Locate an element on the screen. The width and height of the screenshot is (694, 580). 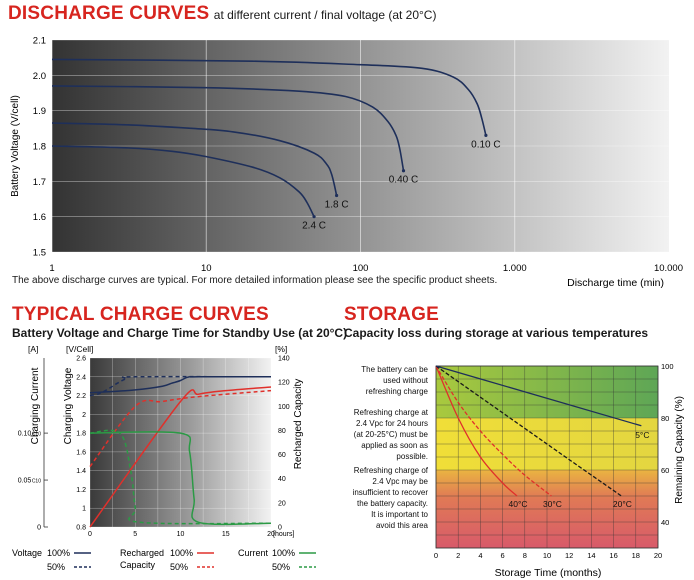
charge-x-tick-label: 15 is located at coordinates (226, 534).